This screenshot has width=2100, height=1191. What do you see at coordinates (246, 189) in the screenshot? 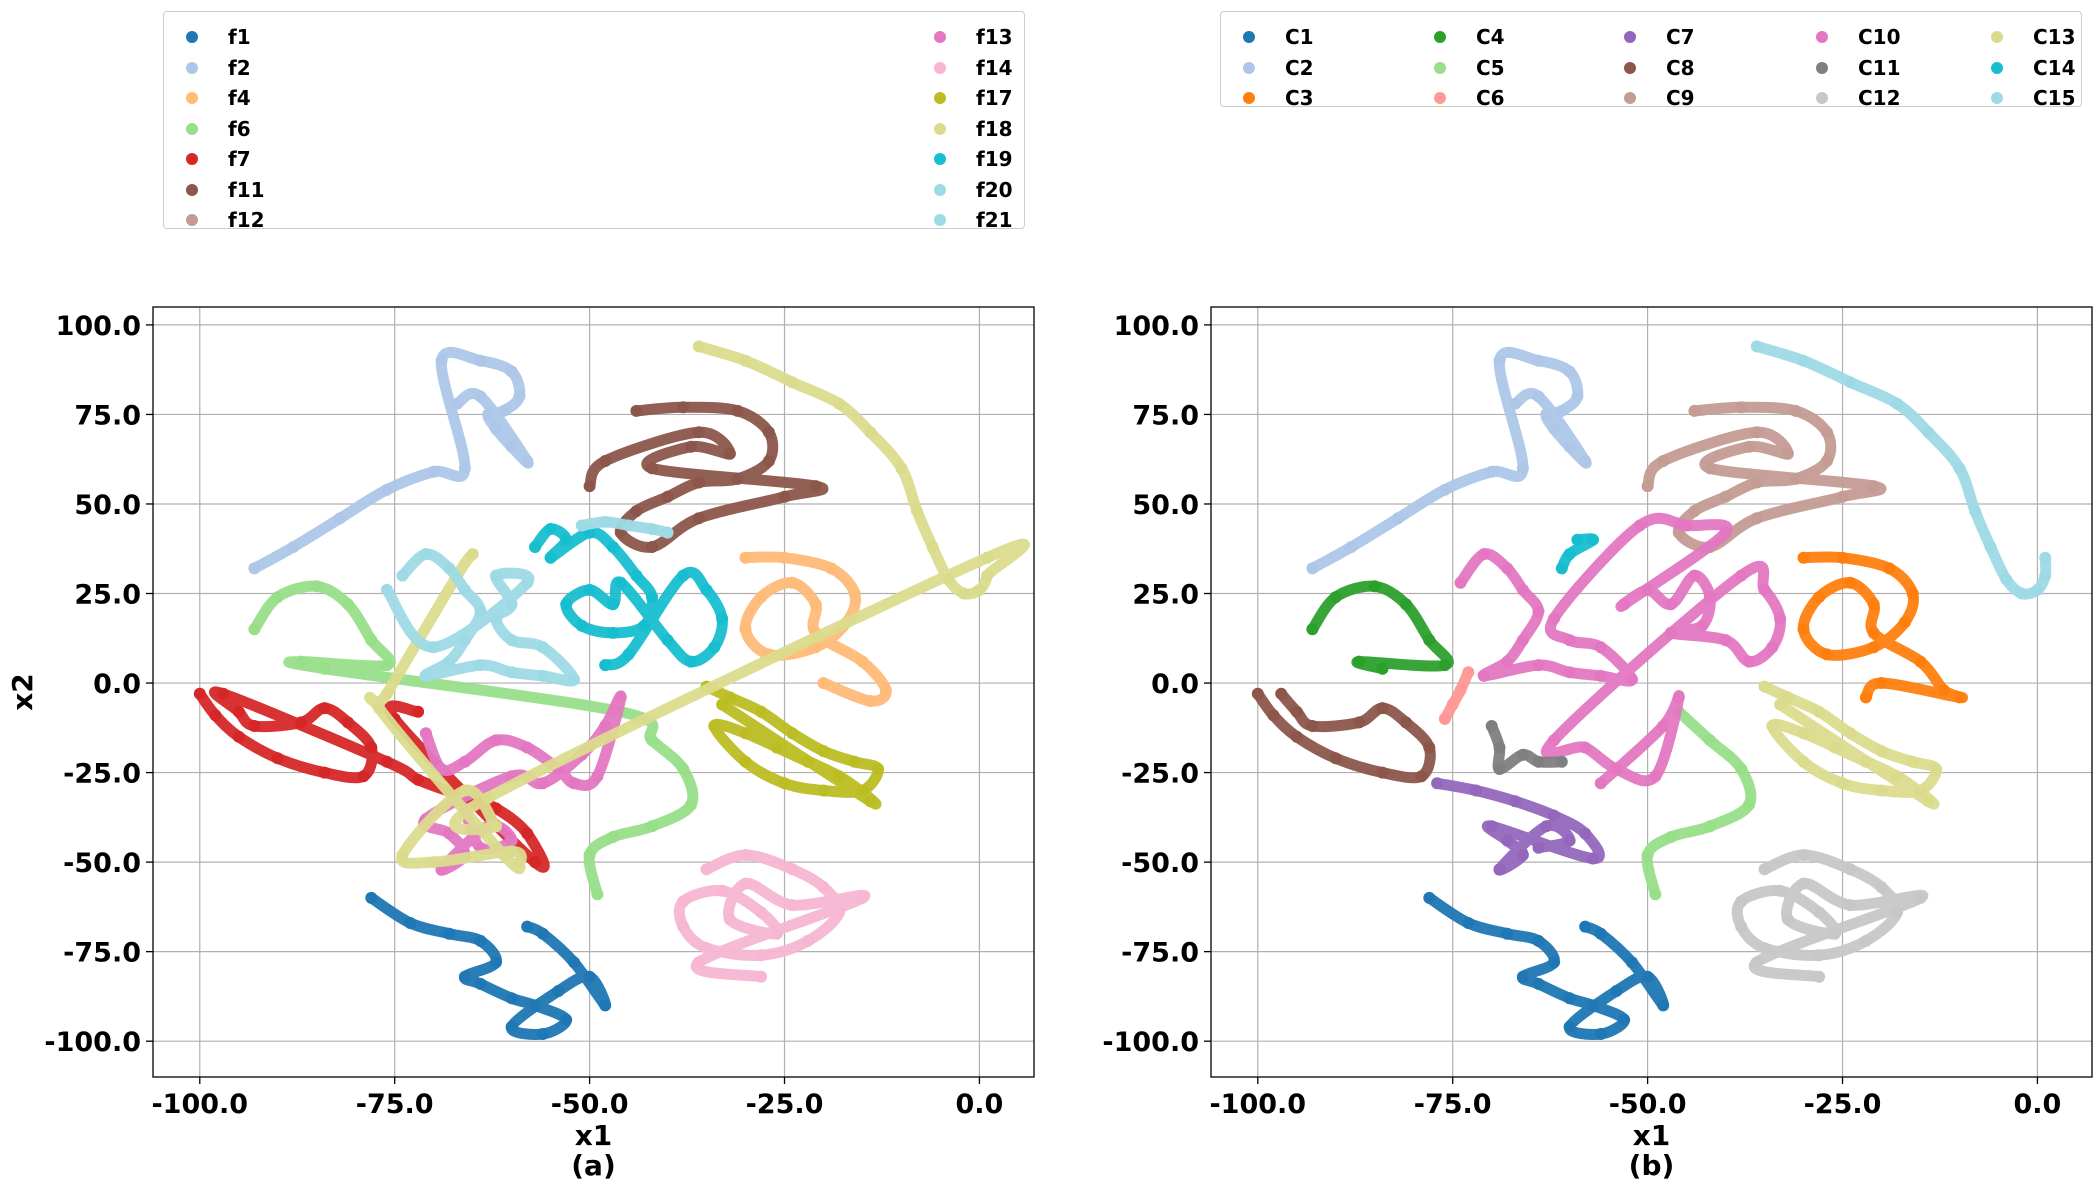
I see `legend-label: f11` at bounding box center [246, 189].